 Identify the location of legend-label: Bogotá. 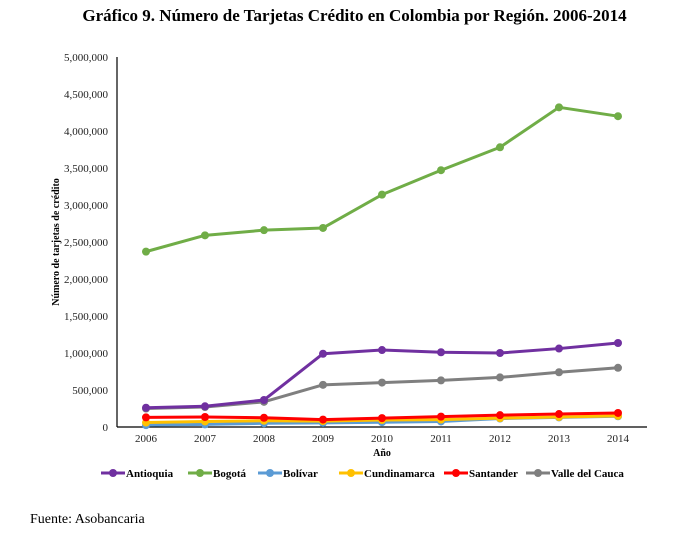
(230, 474).